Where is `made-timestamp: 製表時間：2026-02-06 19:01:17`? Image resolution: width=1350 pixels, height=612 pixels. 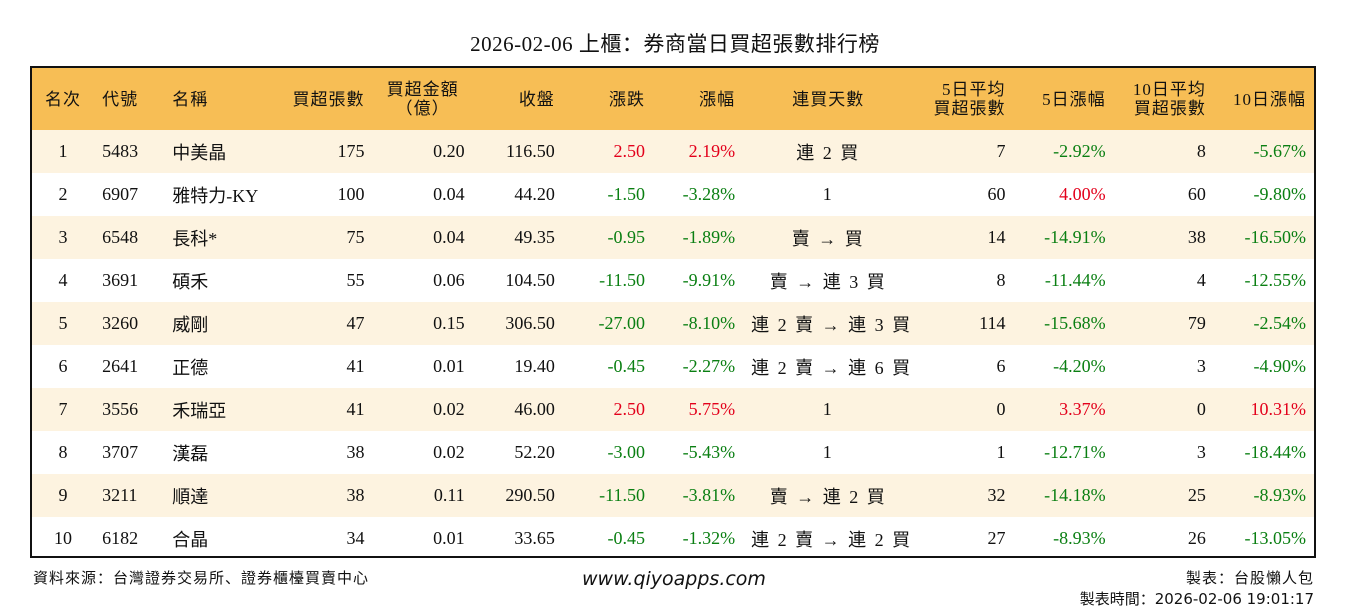
made-timestamp: 製表時間：2026-02-06 19:01:17 is located at coordinates (1196, 599).